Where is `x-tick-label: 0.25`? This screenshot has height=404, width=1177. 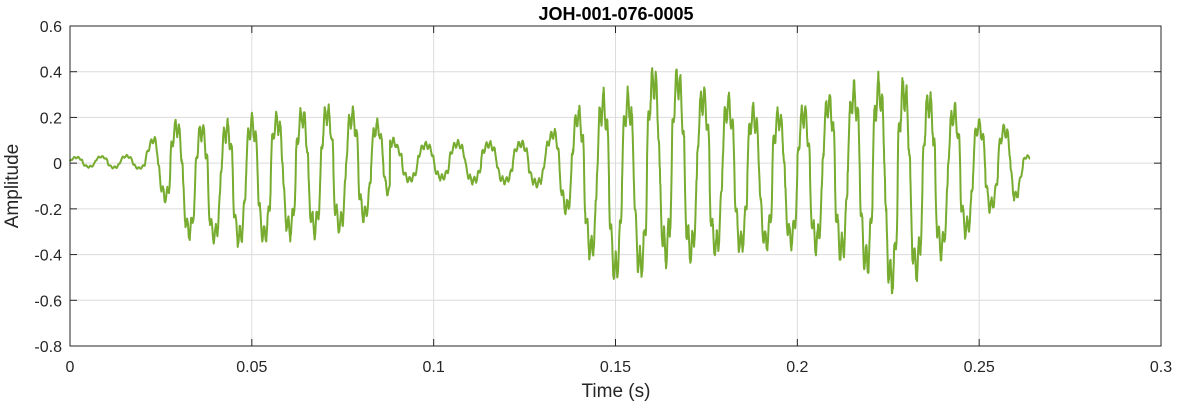
x-tick-label: 0.25 is located at coordinates (979, 367).